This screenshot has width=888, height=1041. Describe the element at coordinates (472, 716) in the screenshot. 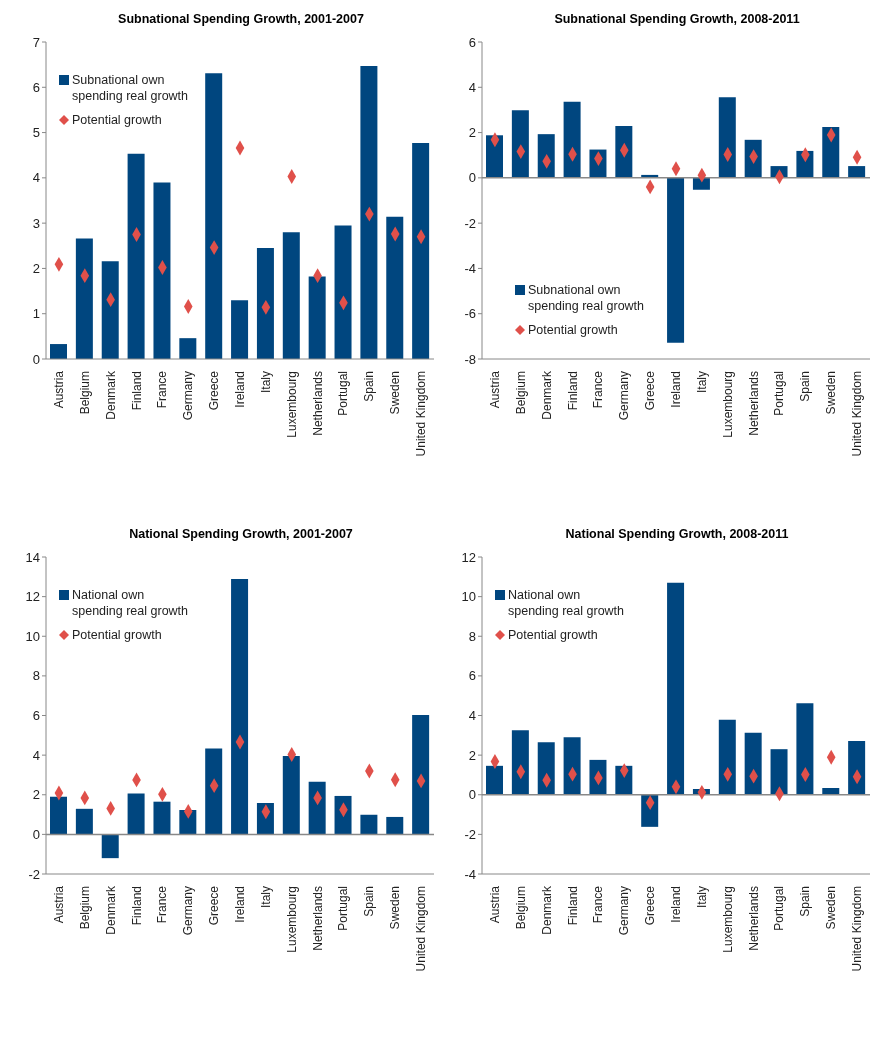

I see `y-tick-label: 4` at that location.